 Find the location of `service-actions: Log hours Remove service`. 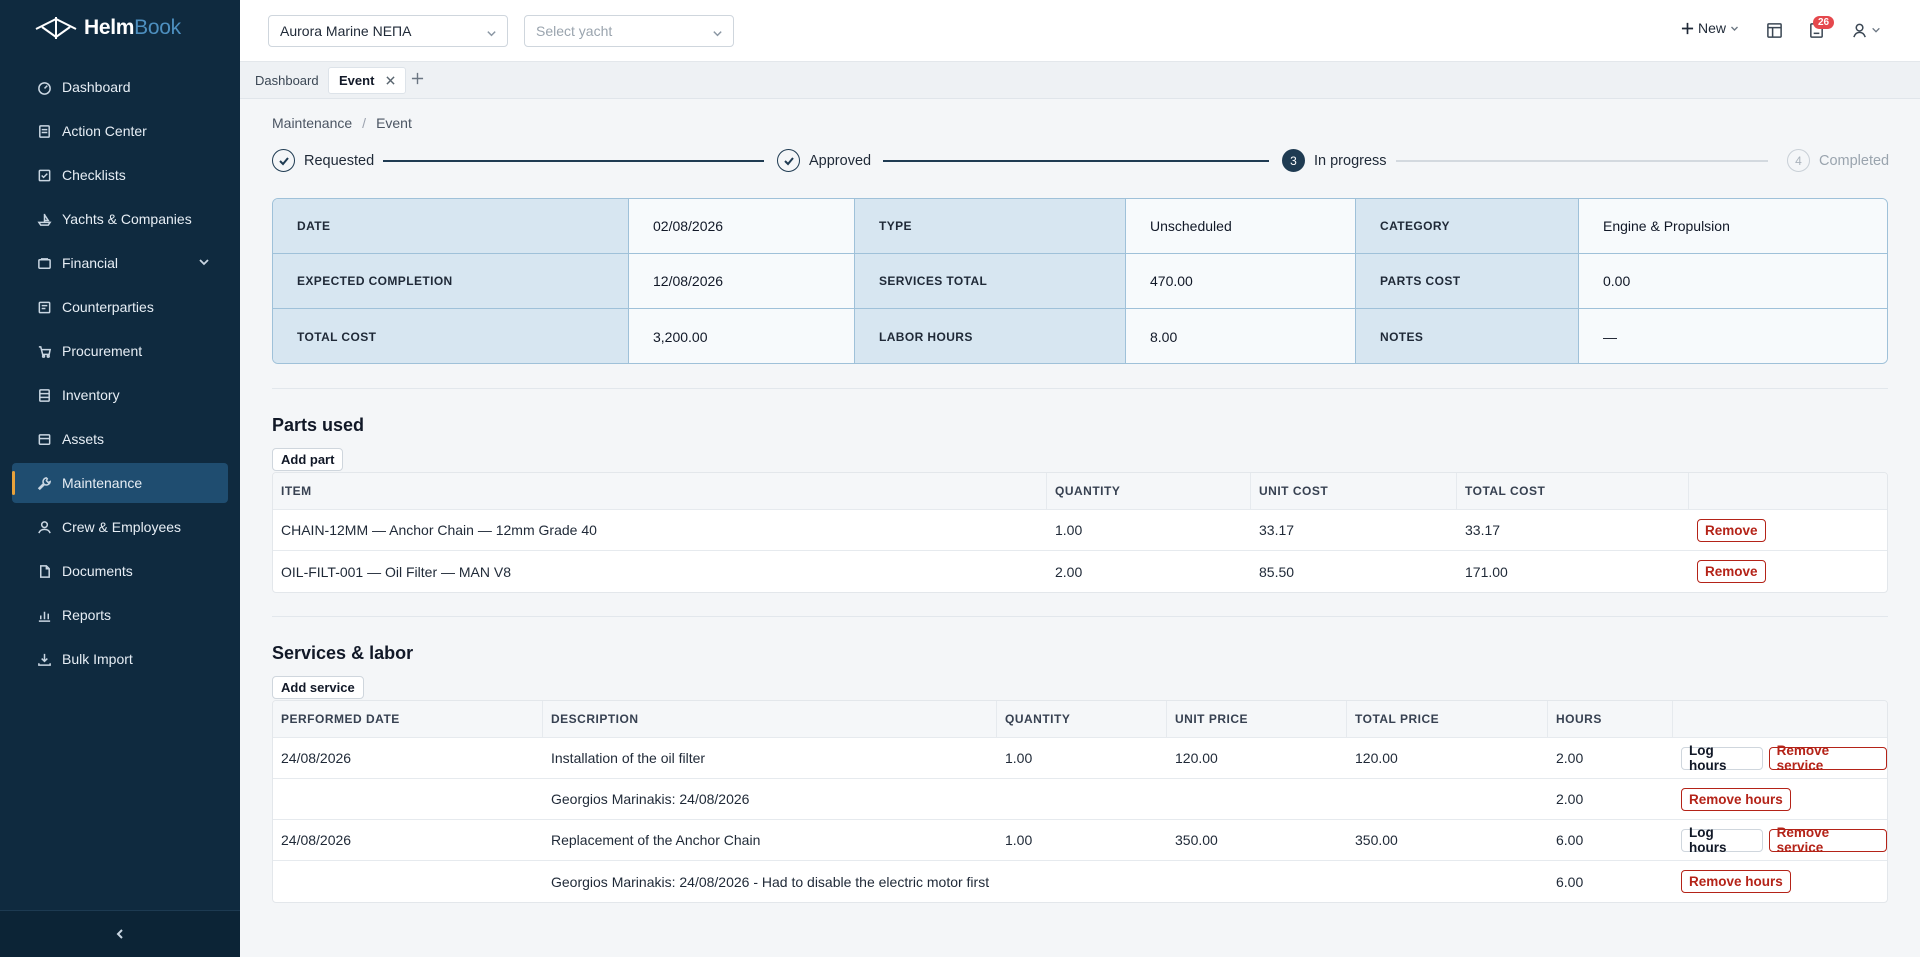

service-actions: Log hours Remove service is located at coordinates (1780, 840).